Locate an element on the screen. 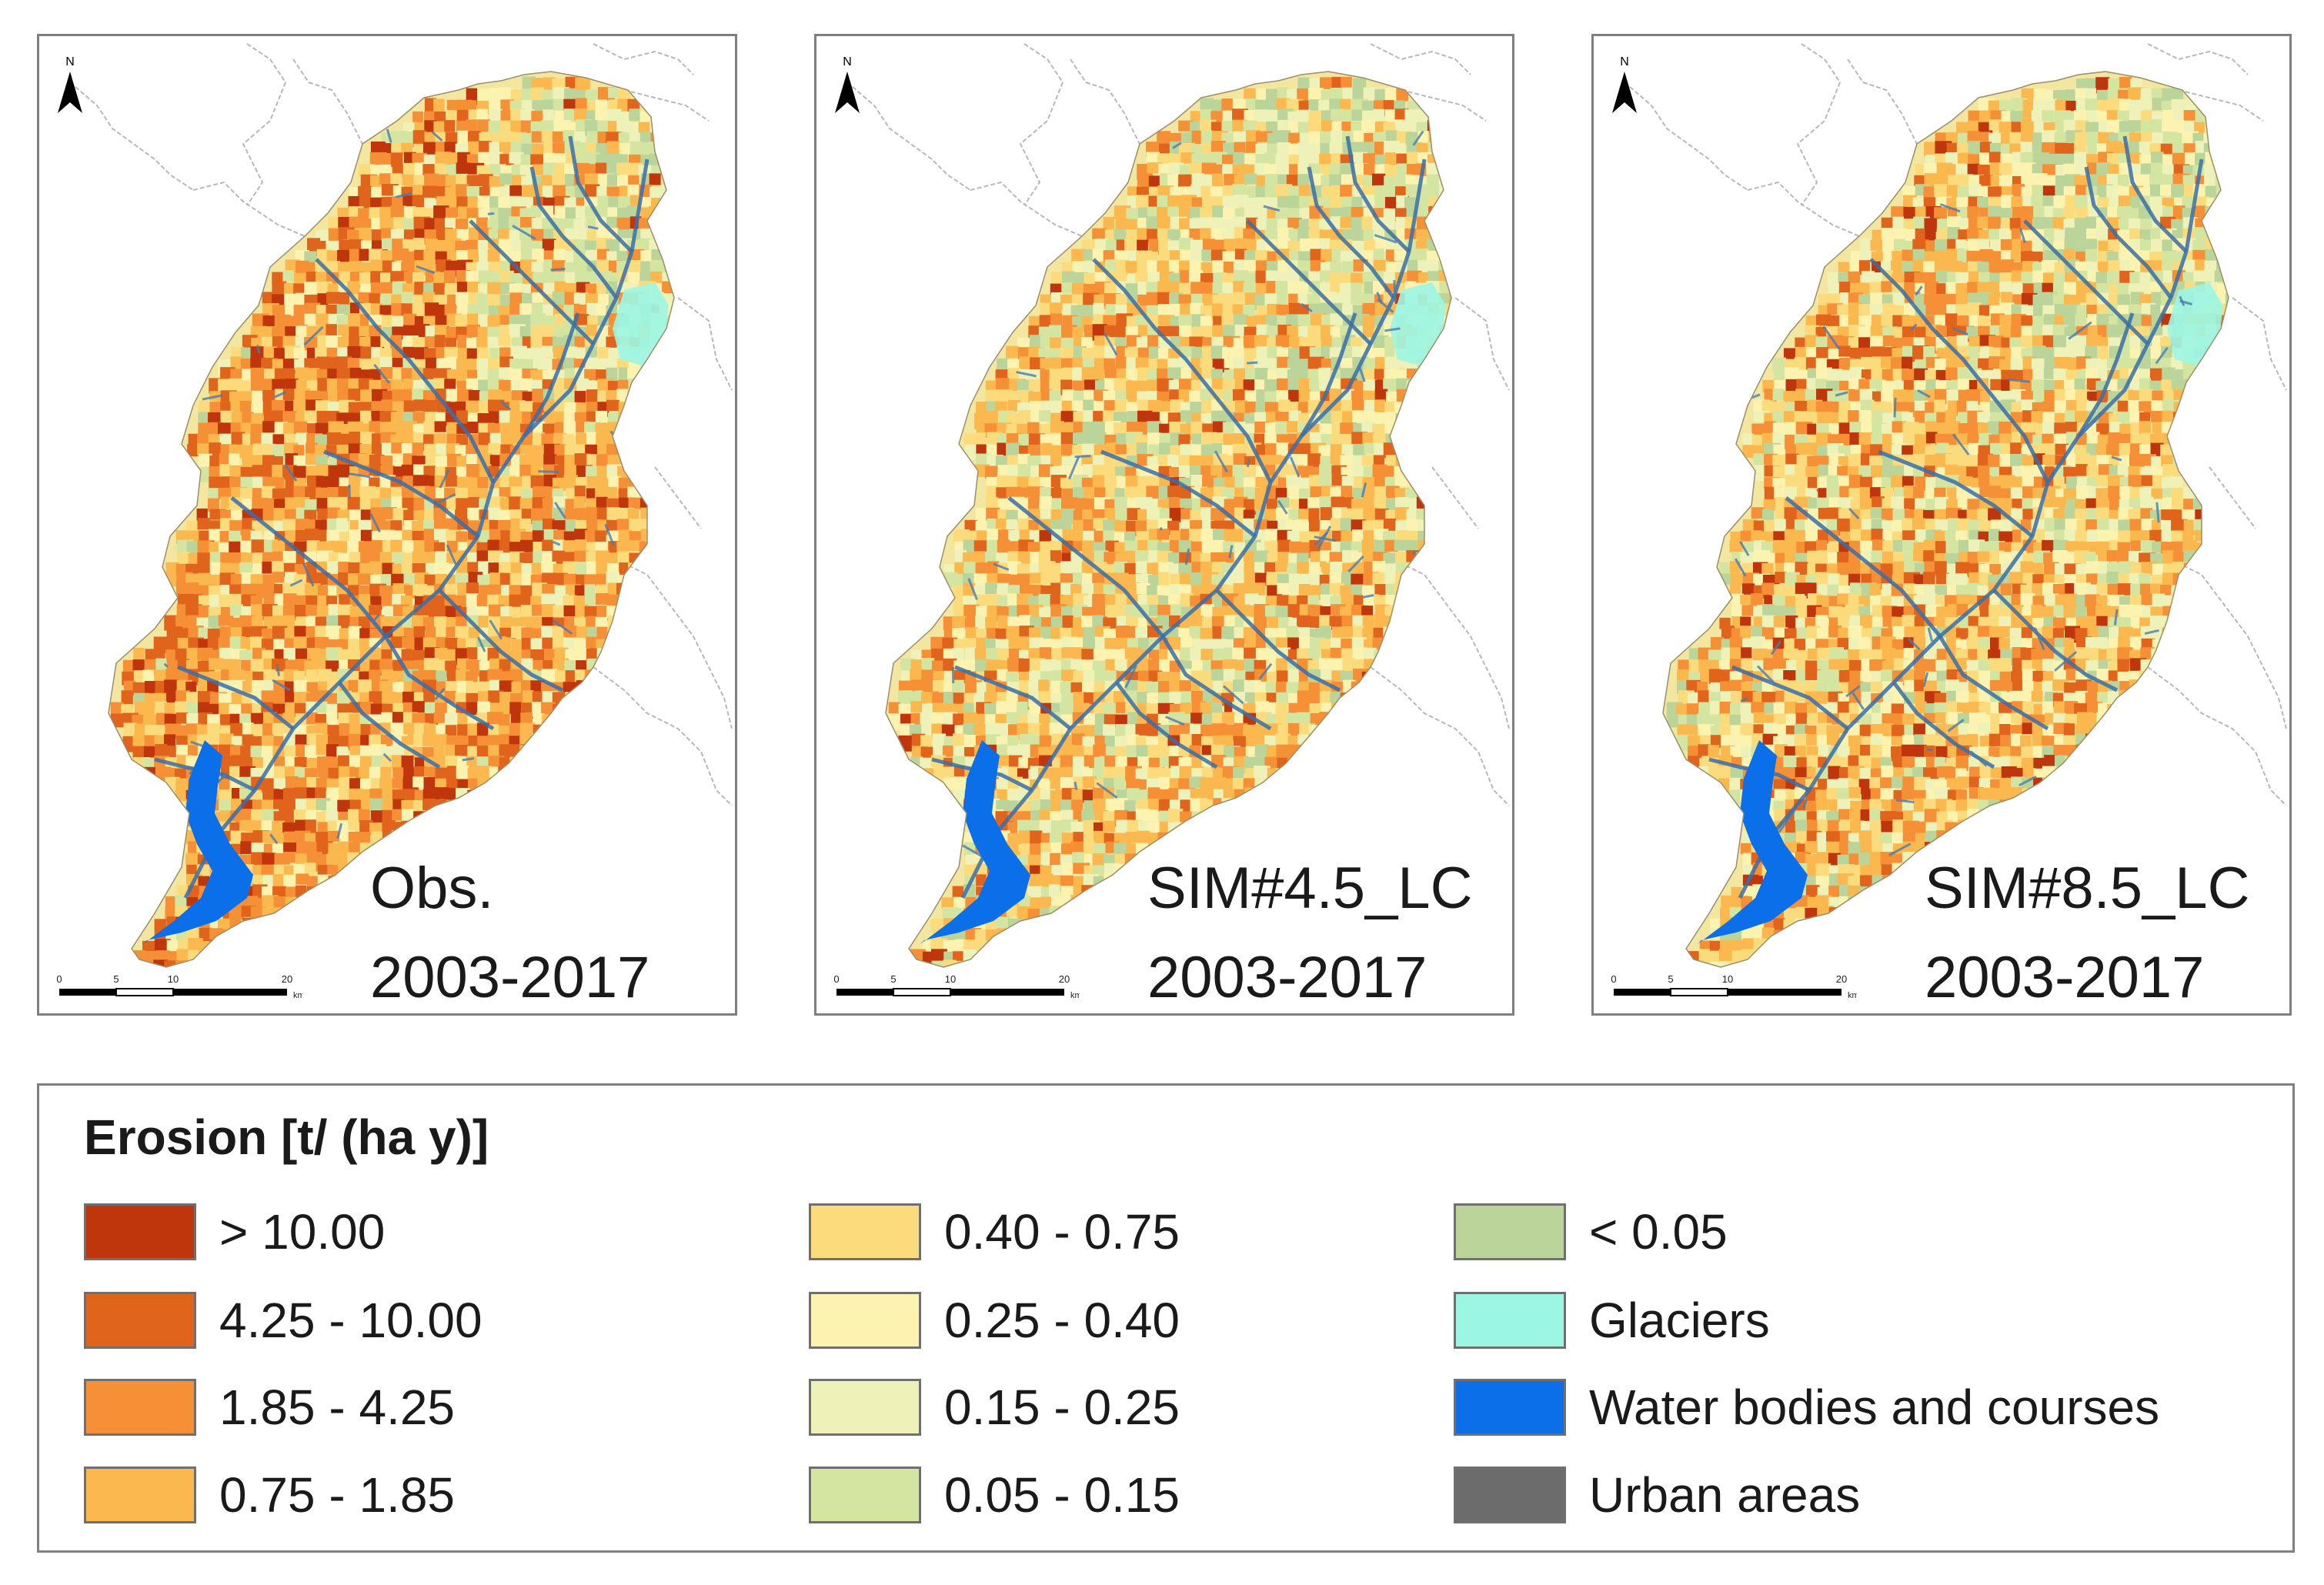 Image resolution: width=2324 pixels, height=1585 pixels. legend-item: 0.75 - 1.85 is located at coordinates (269, 1495).